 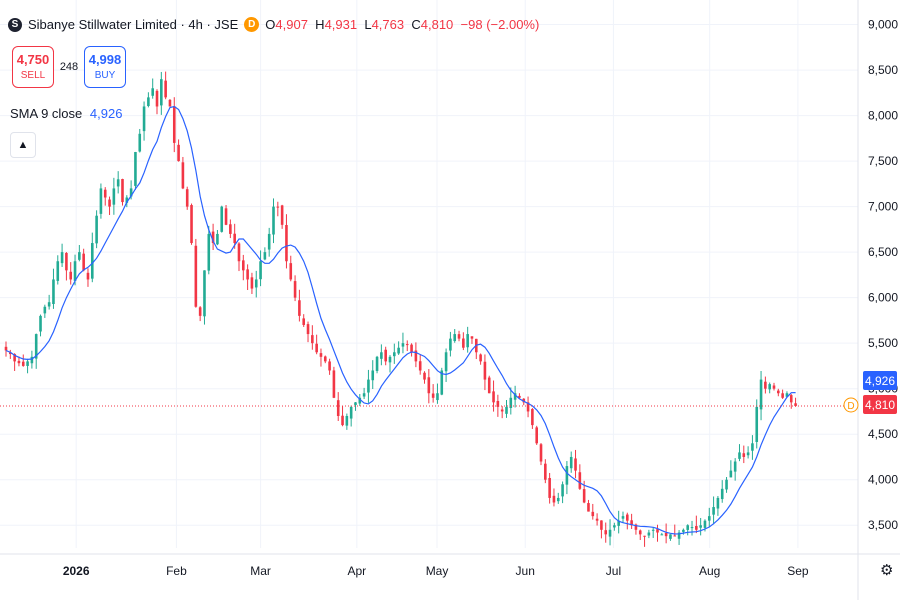 I want to click on time-axis: 2026 Feb Mar Apr May Jun Jul Aug Sep, so click(x=450, y=565).